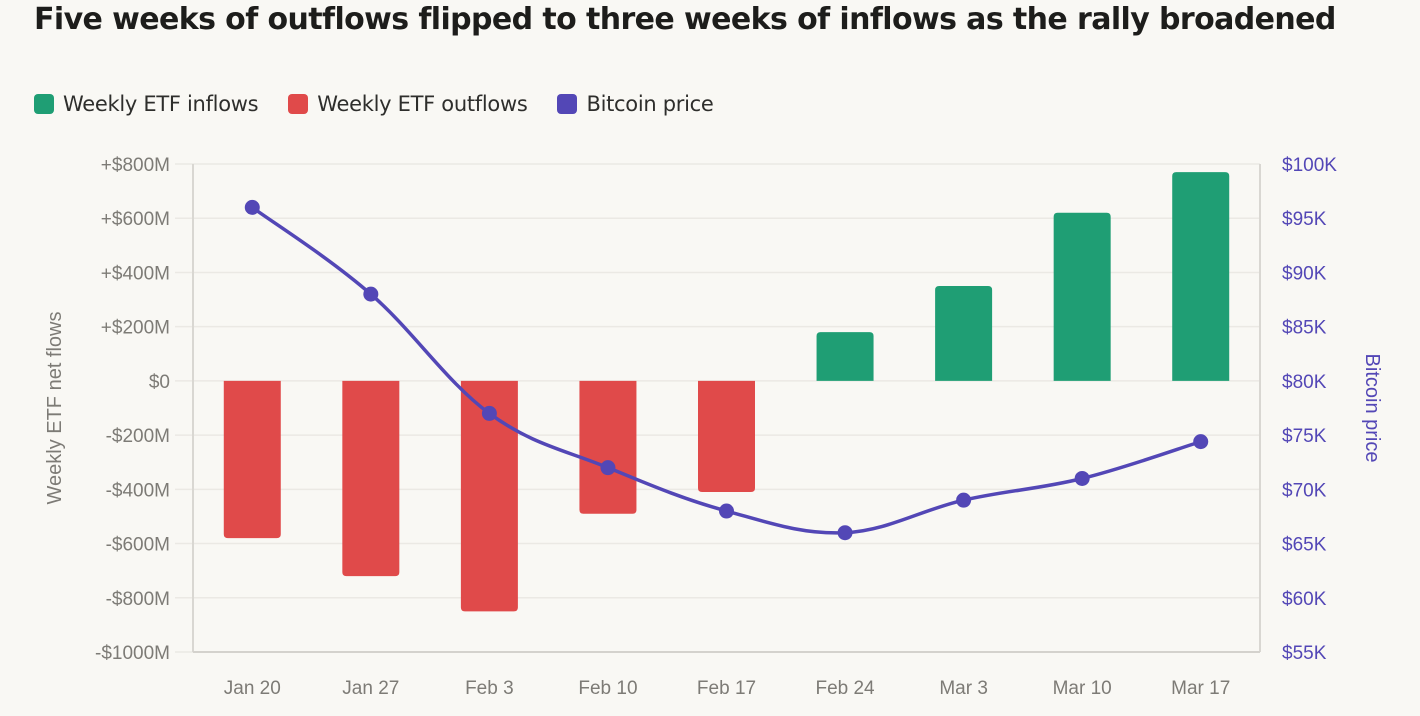 This screenshot has width=1420, height=716. I want to click on y2-tick-label: $75K, so click(1304, 436).